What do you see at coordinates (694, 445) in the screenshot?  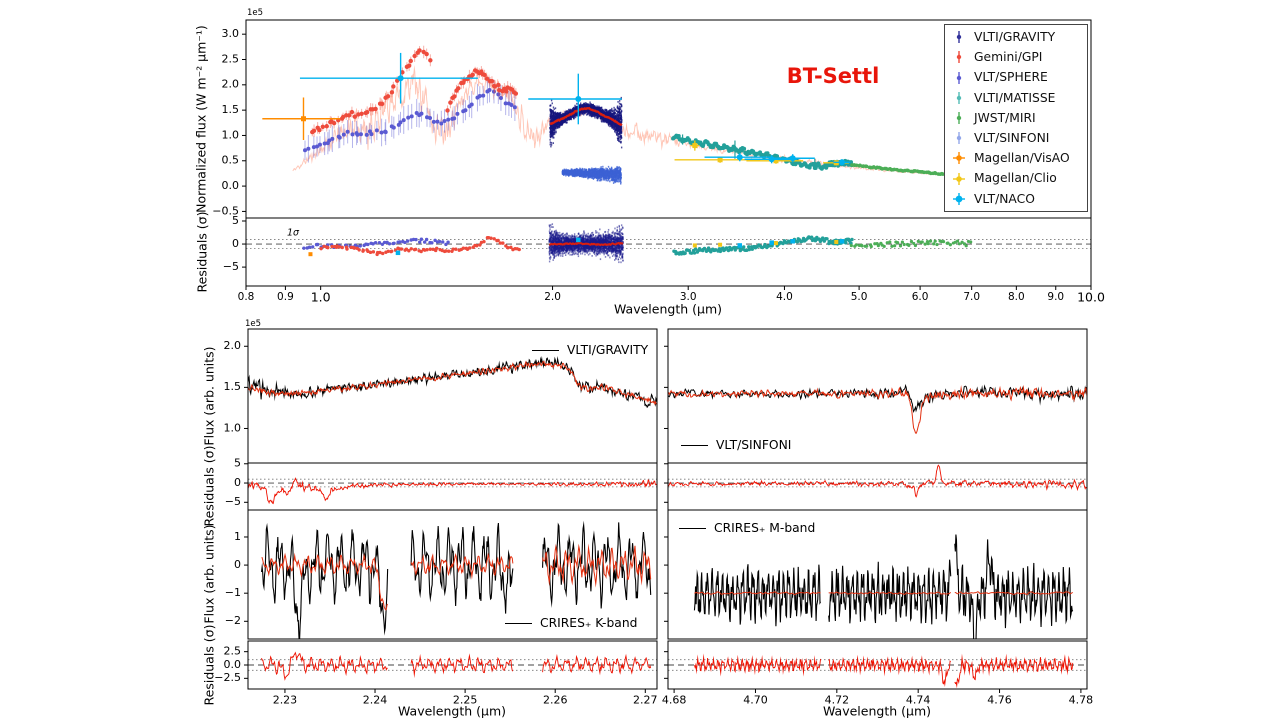 I see `sinfoni-line-swatch` at bounding box center [694, 445].